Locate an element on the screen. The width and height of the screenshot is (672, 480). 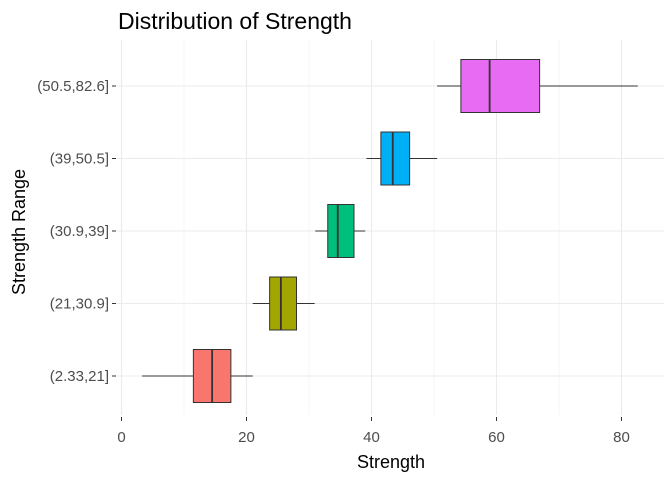
x-axis-title: Strength is located at coordinates (391, 462).